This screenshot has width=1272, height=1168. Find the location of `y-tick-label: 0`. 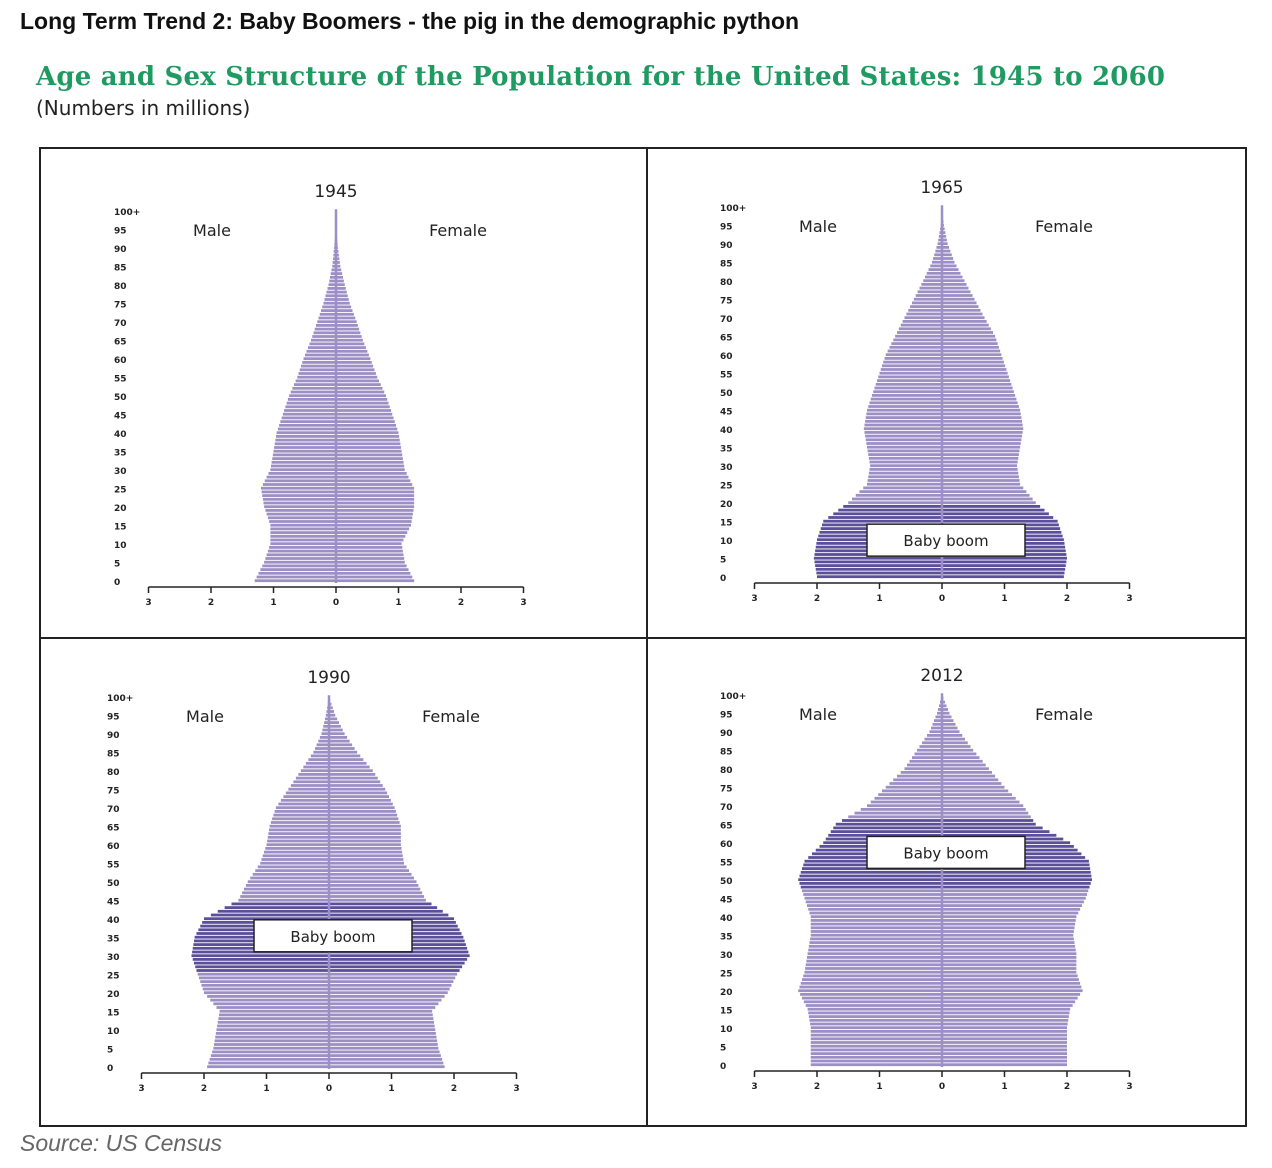

y-tick-label: 0 is located at coordinates (110, 1069).